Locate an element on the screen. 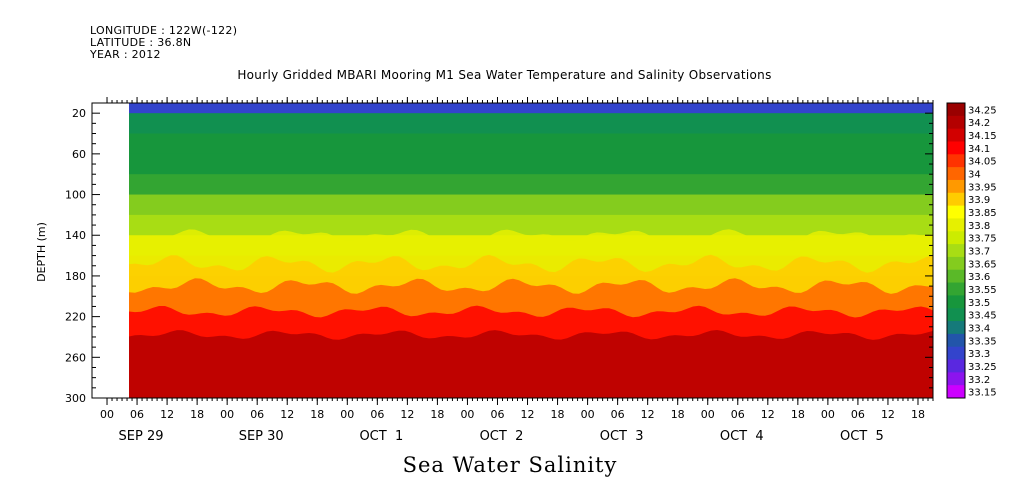  colorbar-label: 33.55 is located at coordinates (982, 290).